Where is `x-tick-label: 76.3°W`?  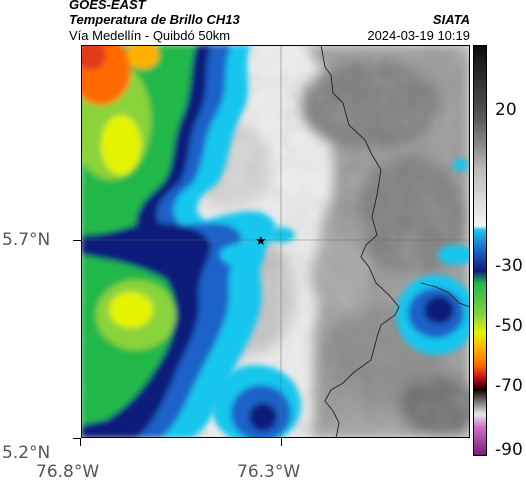 x-tick-label: 76.3°W is located at coordinates (269, 472).